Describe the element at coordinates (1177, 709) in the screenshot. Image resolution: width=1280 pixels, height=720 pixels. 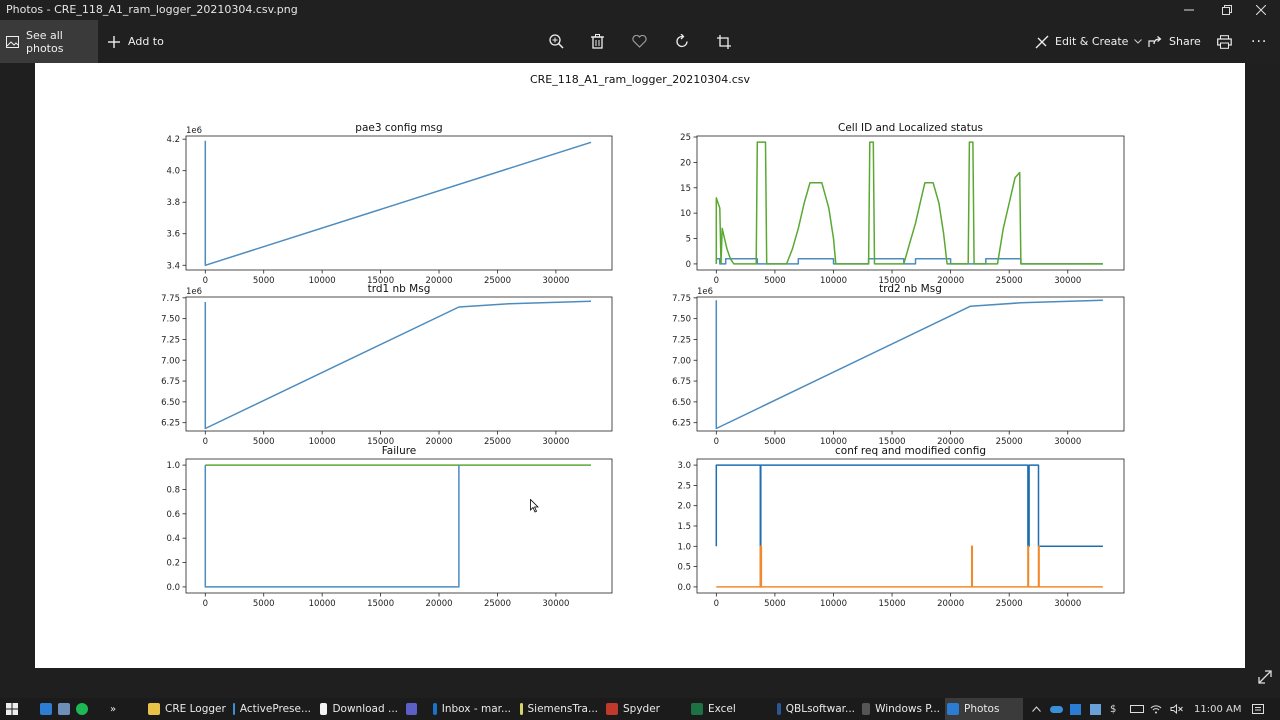
I see `volume-muted-icon` at that location.